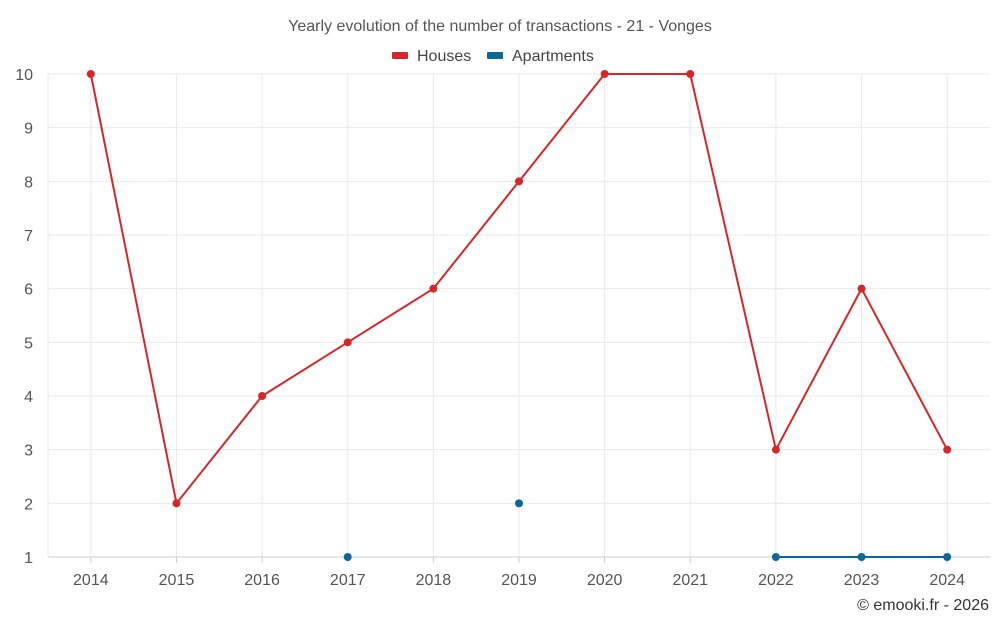 The height and width of the screenshot is (625, 1000). Describe the element at coordinates (28, 558) in the screenshot. I see `y-tick-label: 1` at that location.